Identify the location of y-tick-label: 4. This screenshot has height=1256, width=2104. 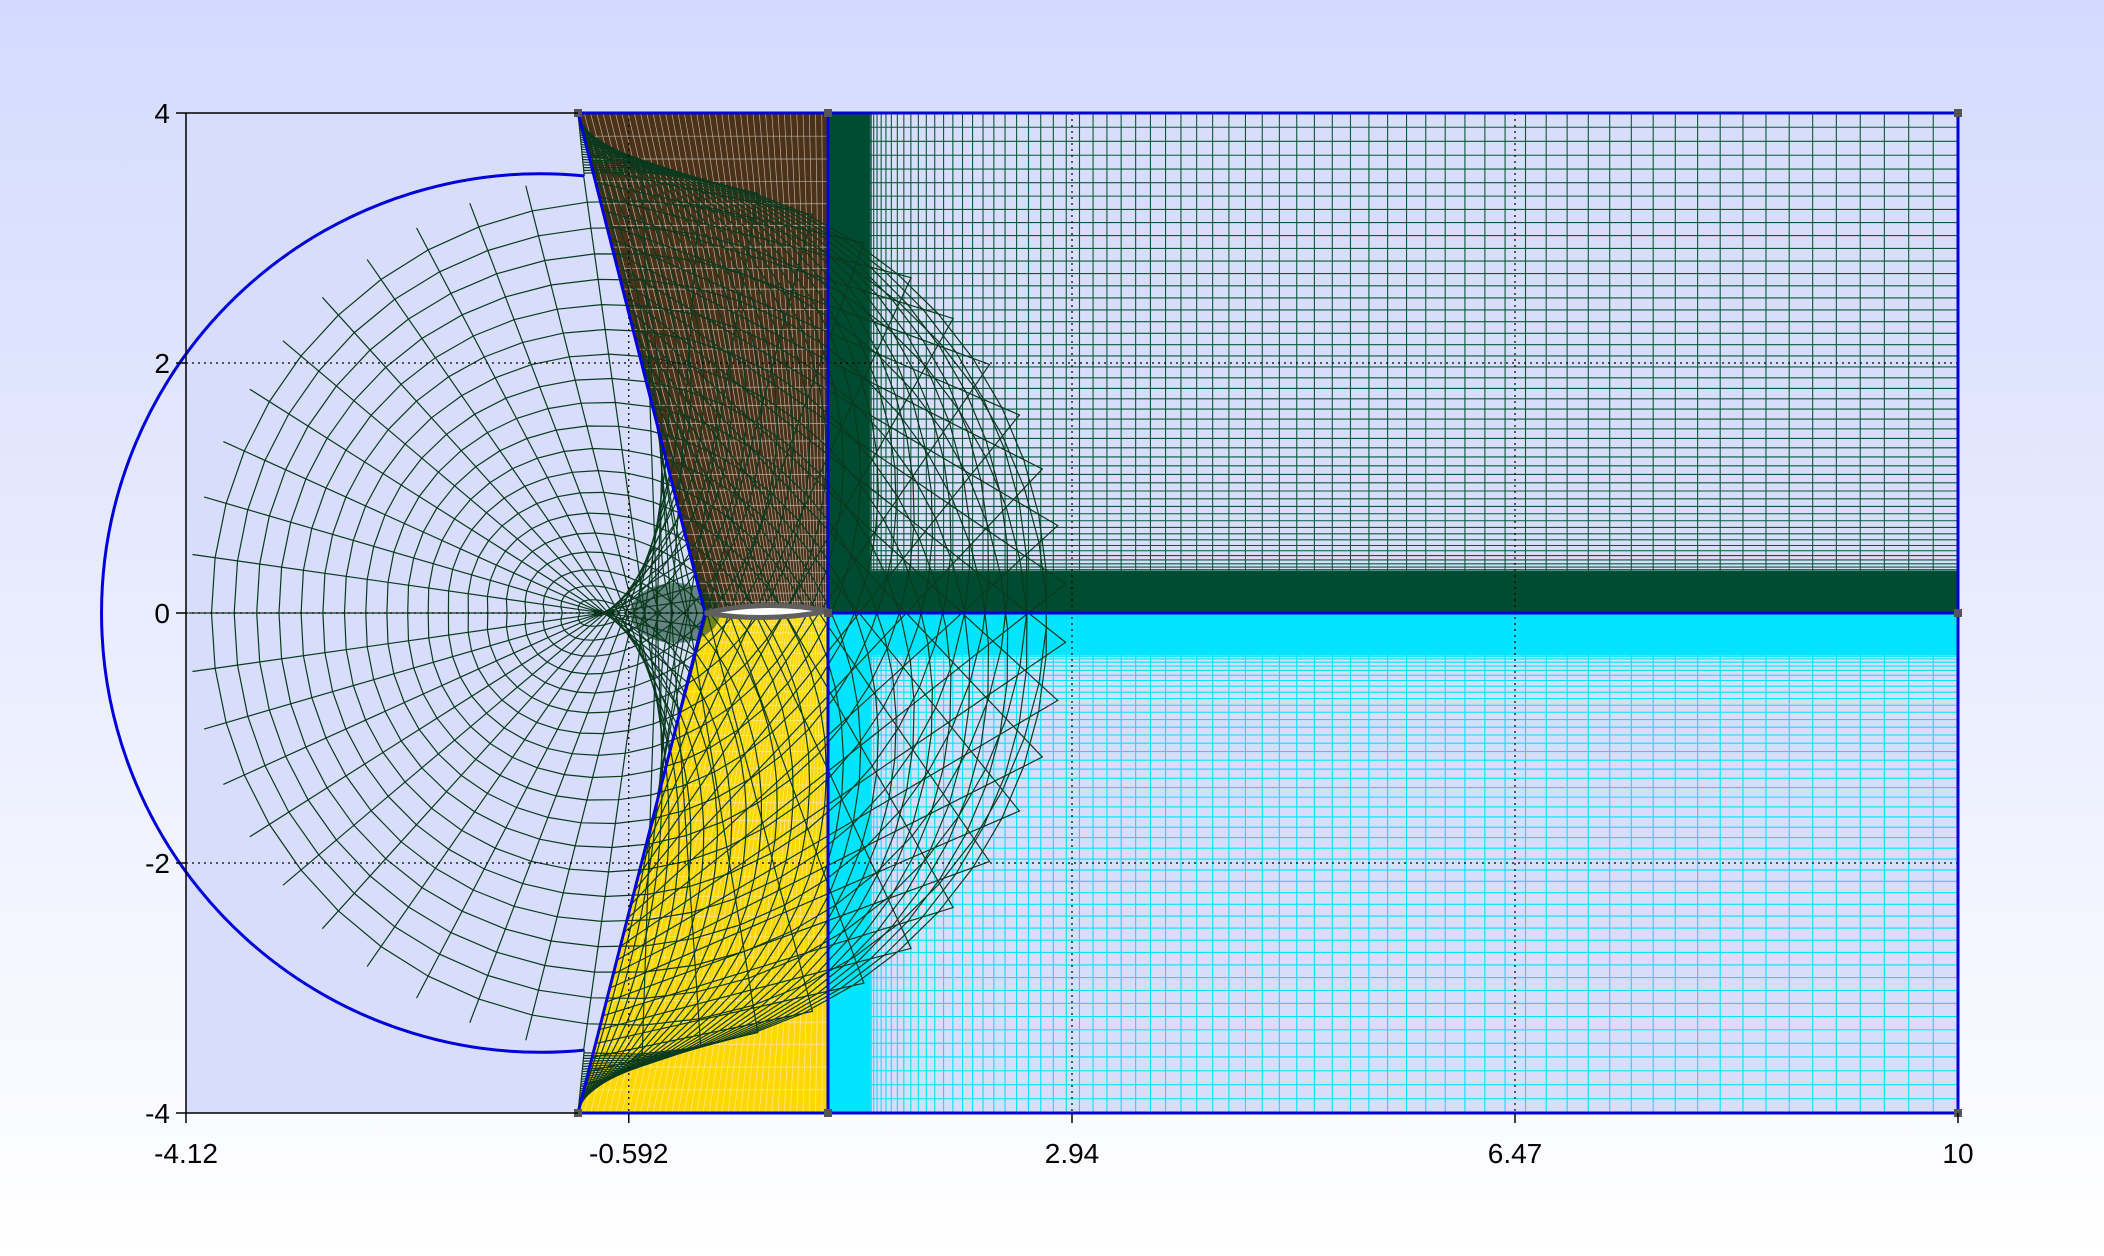
(162, 113).